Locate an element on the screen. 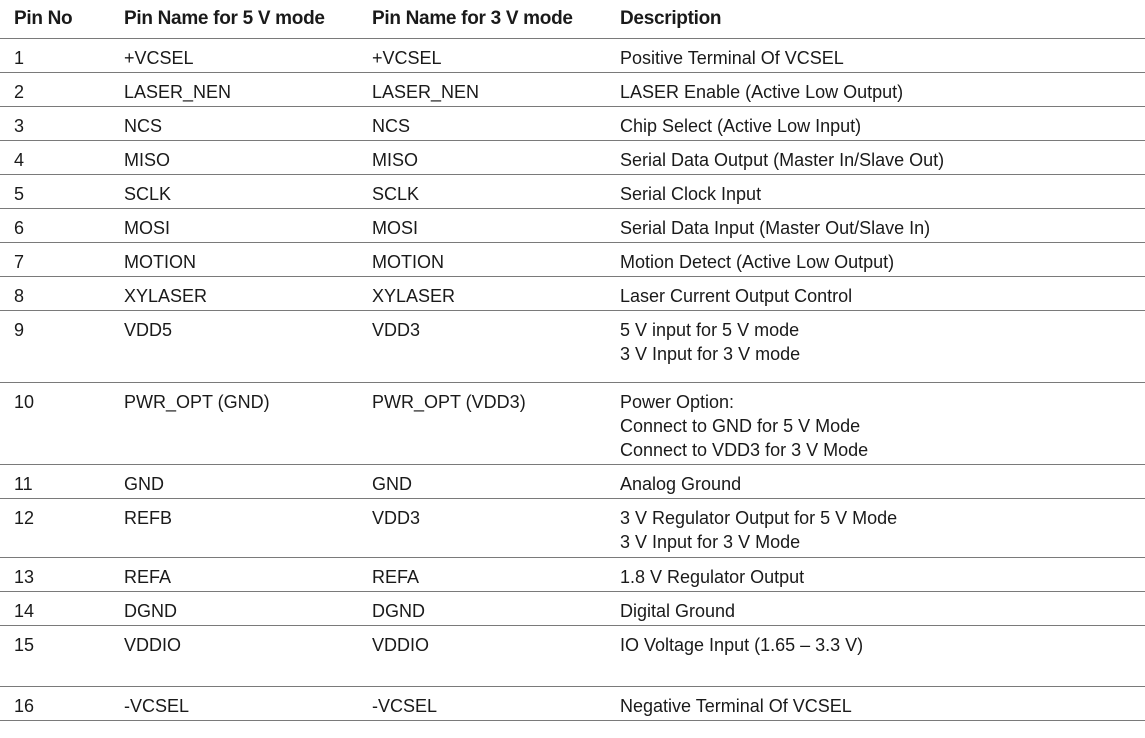  cell-pin-no: 11 is located at coordinates (23, 483).